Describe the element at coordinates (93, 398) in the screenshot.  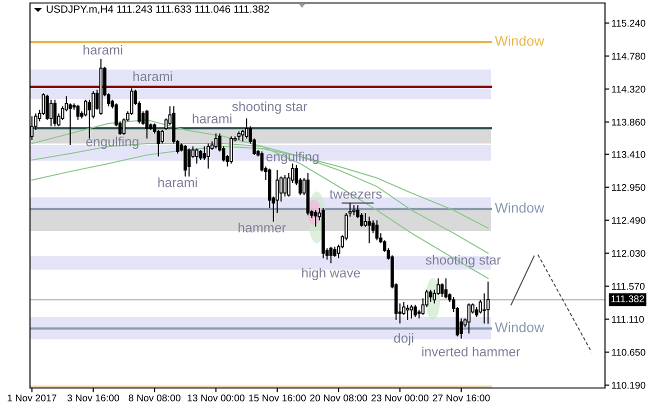
I see `x-tick-label: 3 Nov 16:00` at that location.